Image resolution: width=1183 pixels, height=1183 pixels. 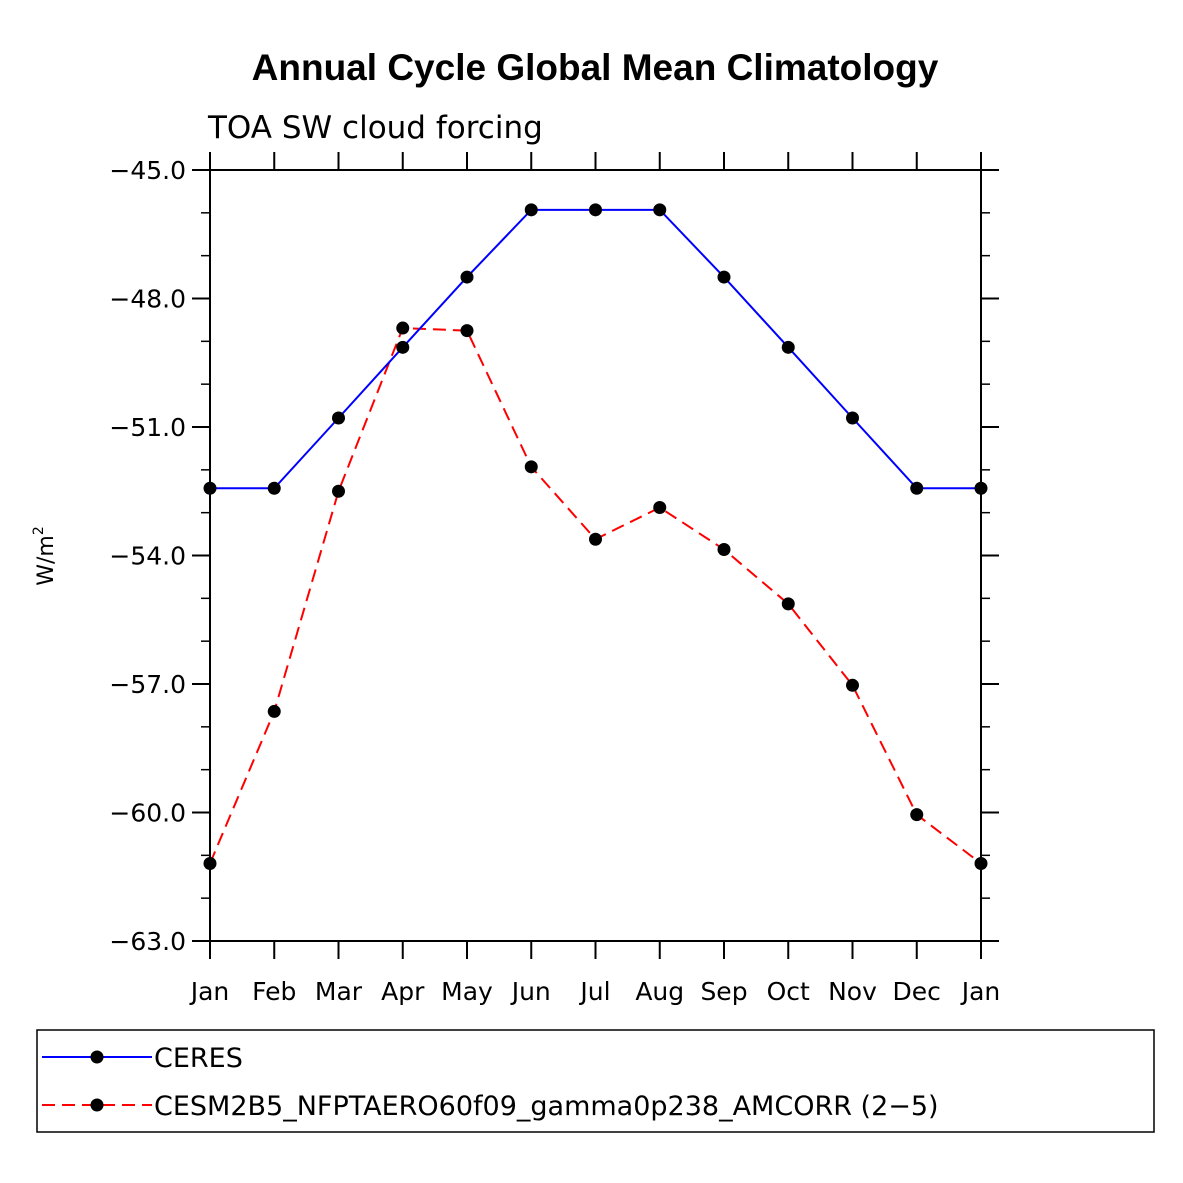 I want to click on chart-title: Annual Cycle Global Mean Climatology, so click(x=595, y=67).